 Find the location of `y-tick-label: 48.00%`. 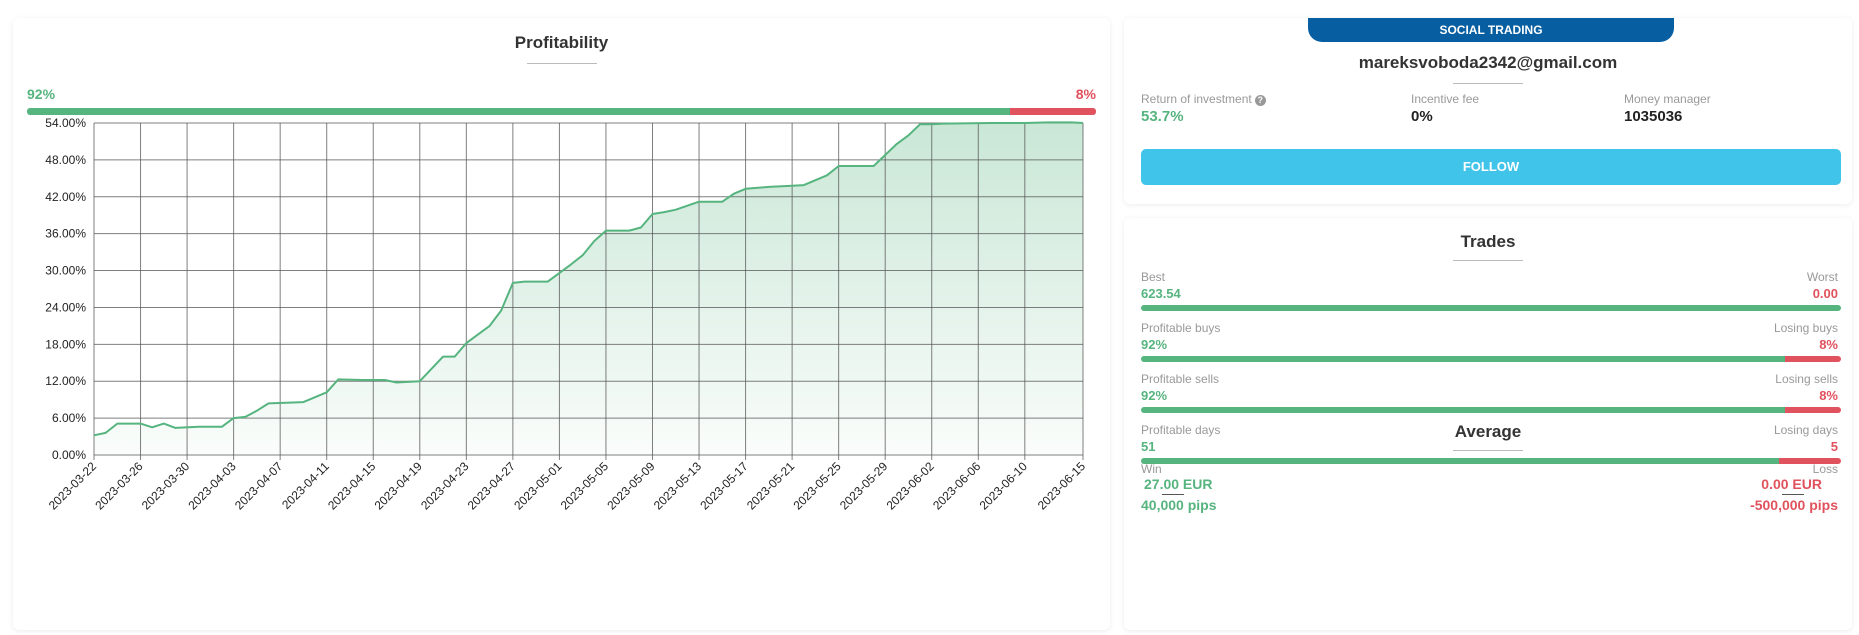

y-tick-label: 48.00% is located at coordinates (65, 160).